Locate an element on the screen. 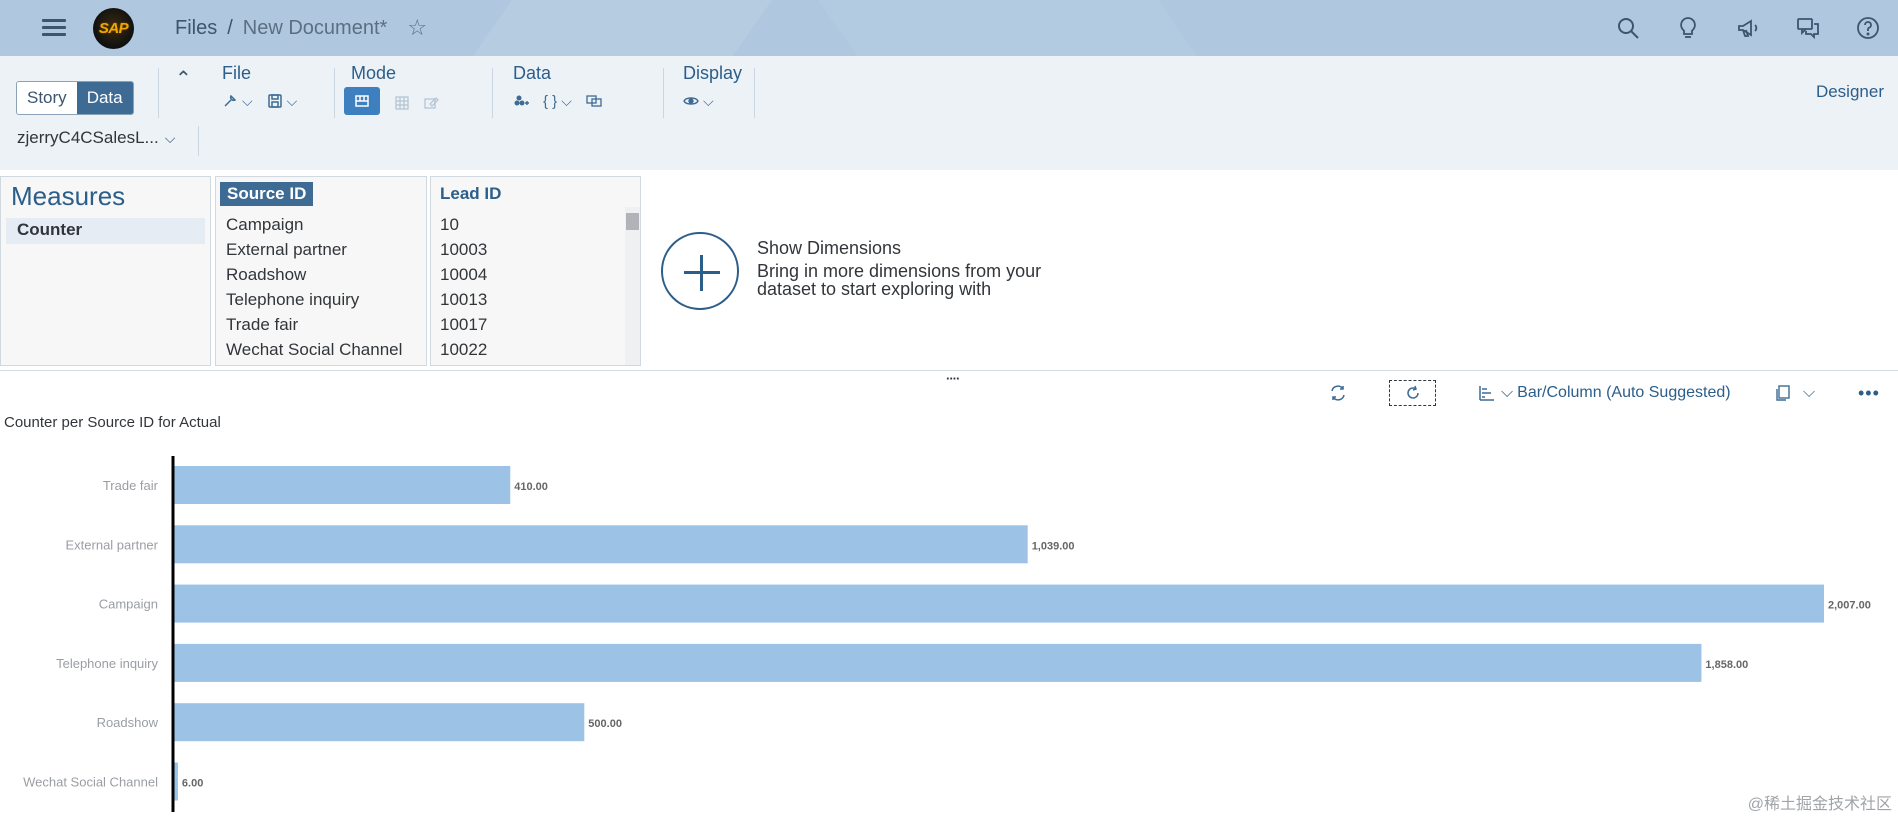 The height and width of the screenshot is (818, 1898). display-options-button: ⌵ is located at coordinates (698, 101).